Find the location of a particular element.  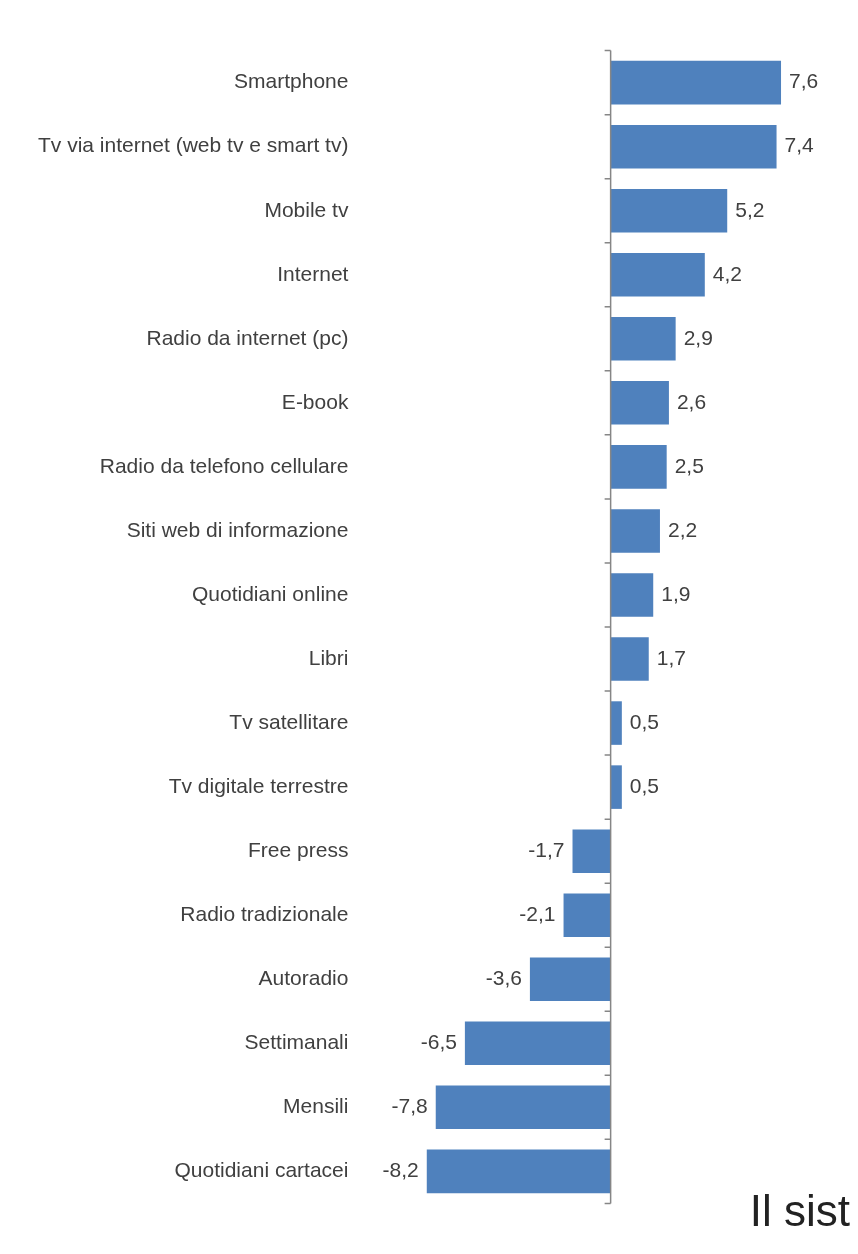

data-label: 1,9 is located at coordinates (676, 593).